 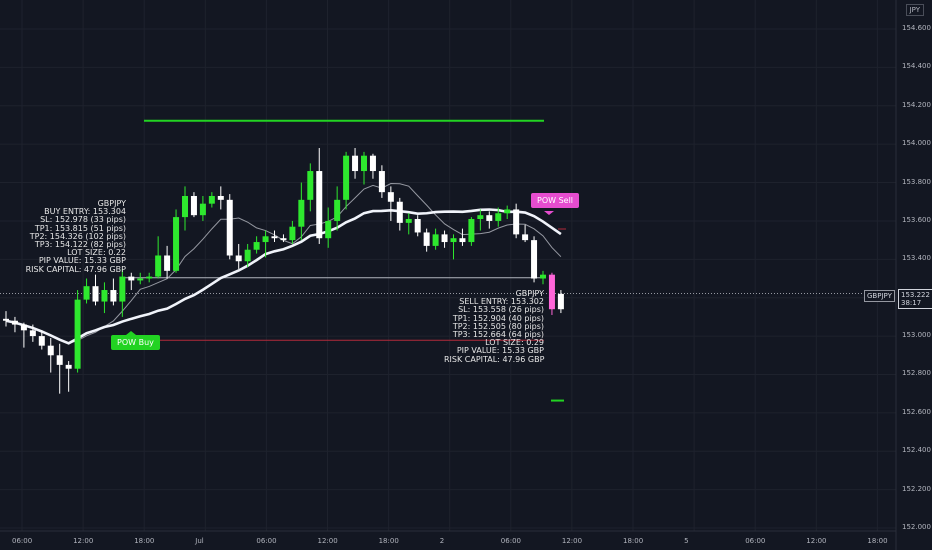 I want to click on candle-countdown: 38:17, so click(x=911, y=303).